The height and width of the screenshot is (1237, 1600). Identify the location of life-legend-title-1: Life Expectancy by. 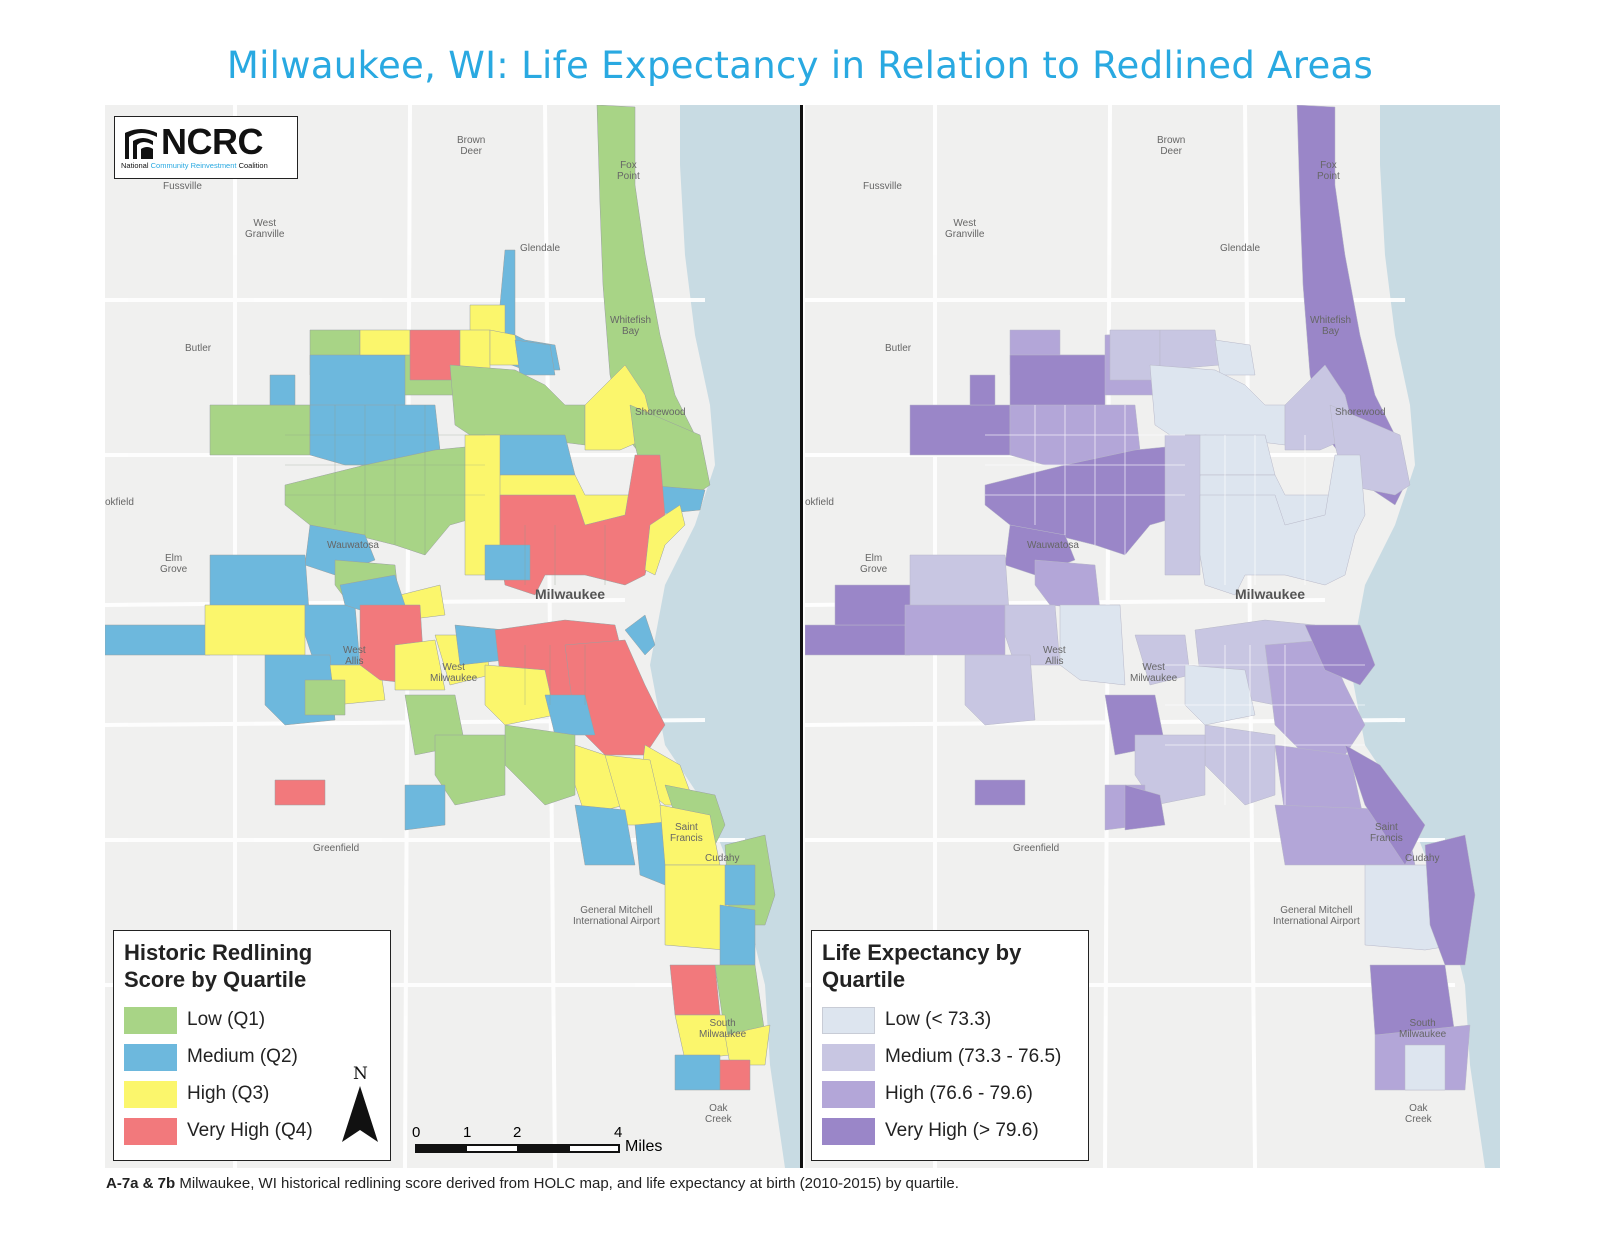
(922, 952).